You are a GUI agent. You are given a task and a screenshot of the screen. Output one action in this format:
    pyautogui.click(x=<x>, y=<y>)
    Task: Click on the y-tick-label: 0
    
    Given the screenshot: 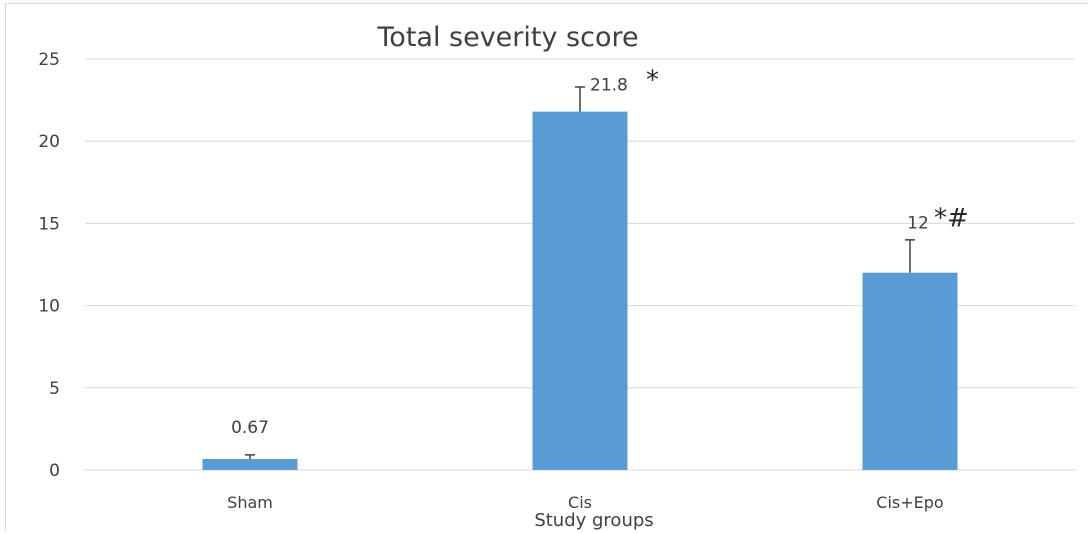 What is the action you would take?
    pyautogui.click(x=54, y=471)
    